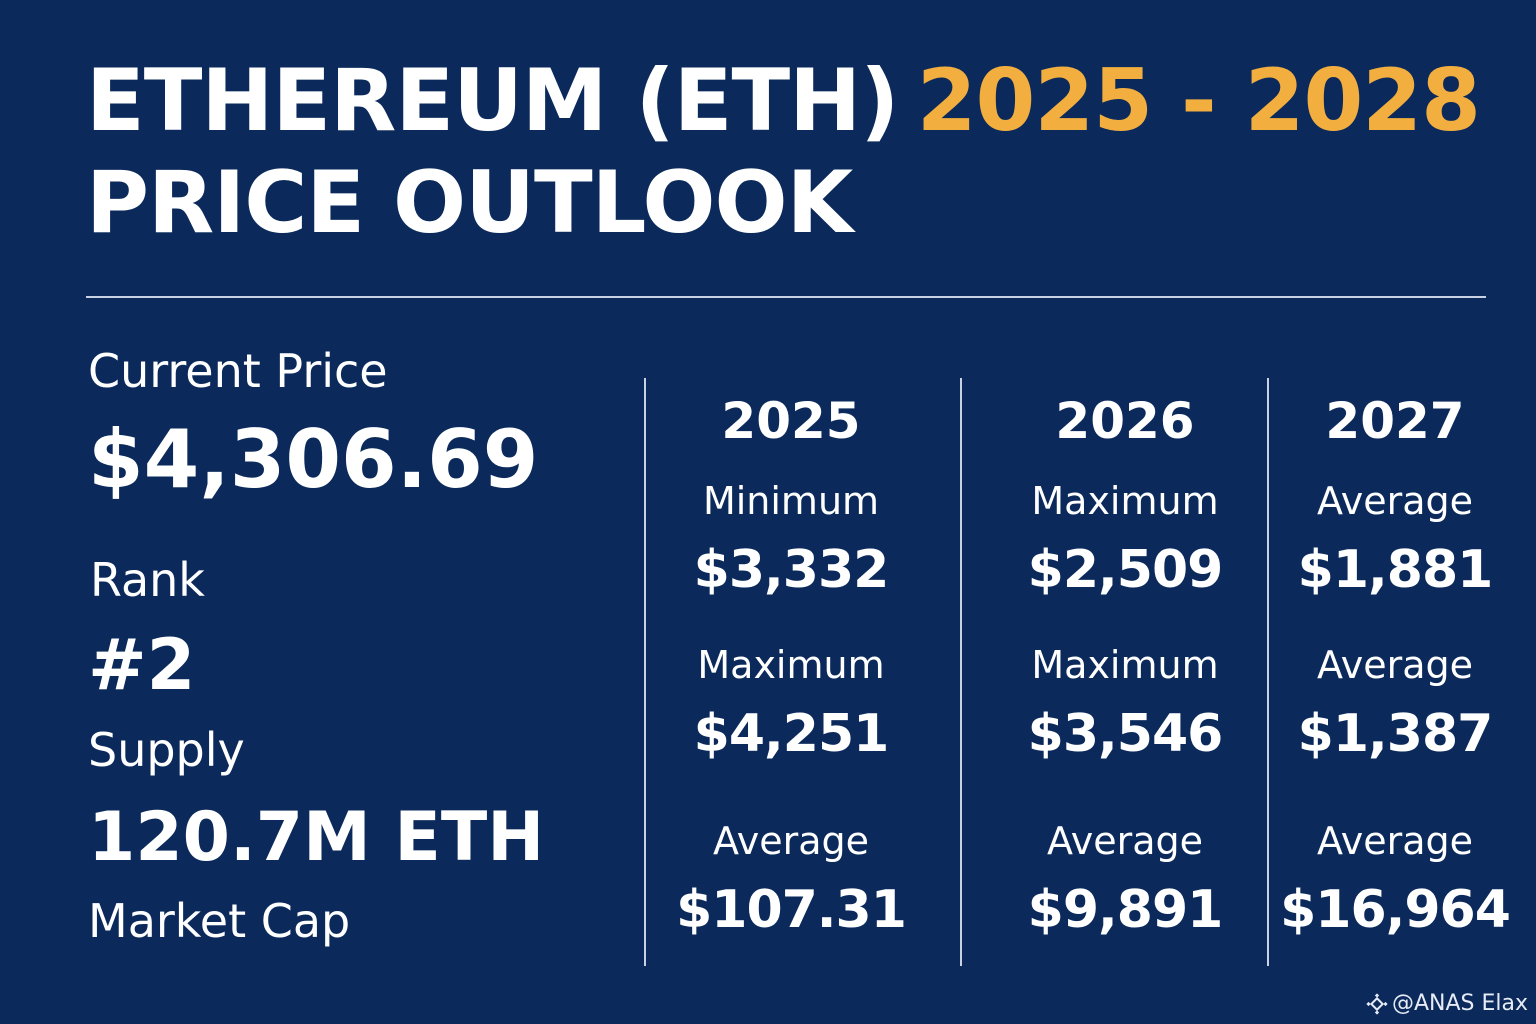  Describe the element at coordinates (1125, 734) in the screenshot. I see `forecast-value: $3,546` at that location.